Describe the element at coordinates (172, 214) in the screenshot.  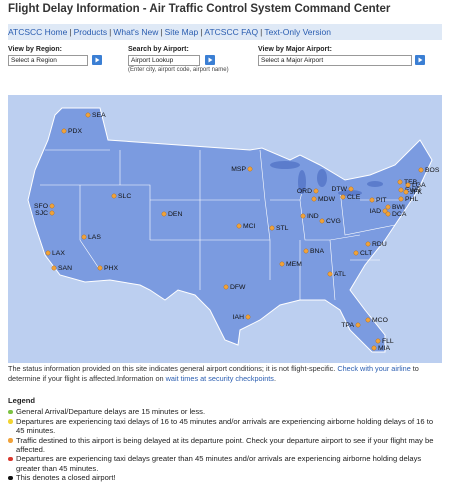
I see `airport: DEN` at that location.